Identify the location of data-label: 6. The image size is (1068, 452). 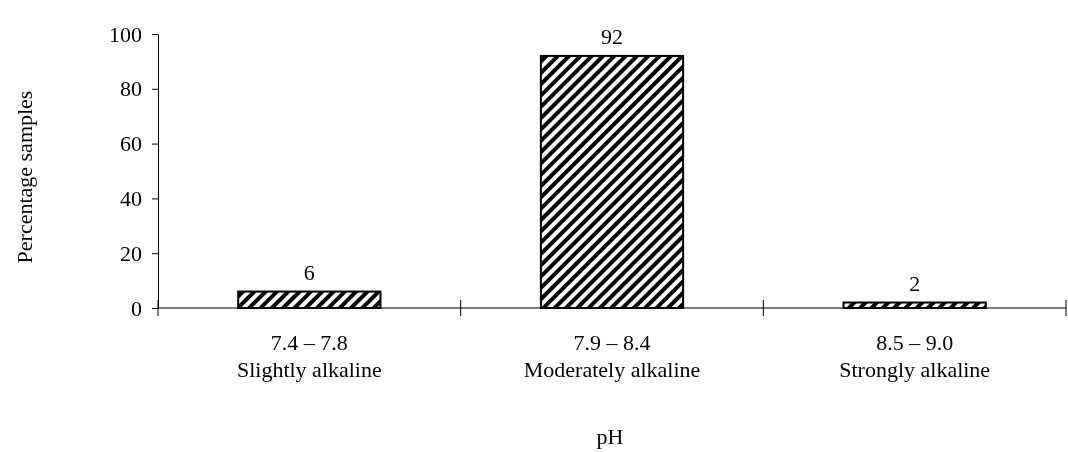
(309, 272).